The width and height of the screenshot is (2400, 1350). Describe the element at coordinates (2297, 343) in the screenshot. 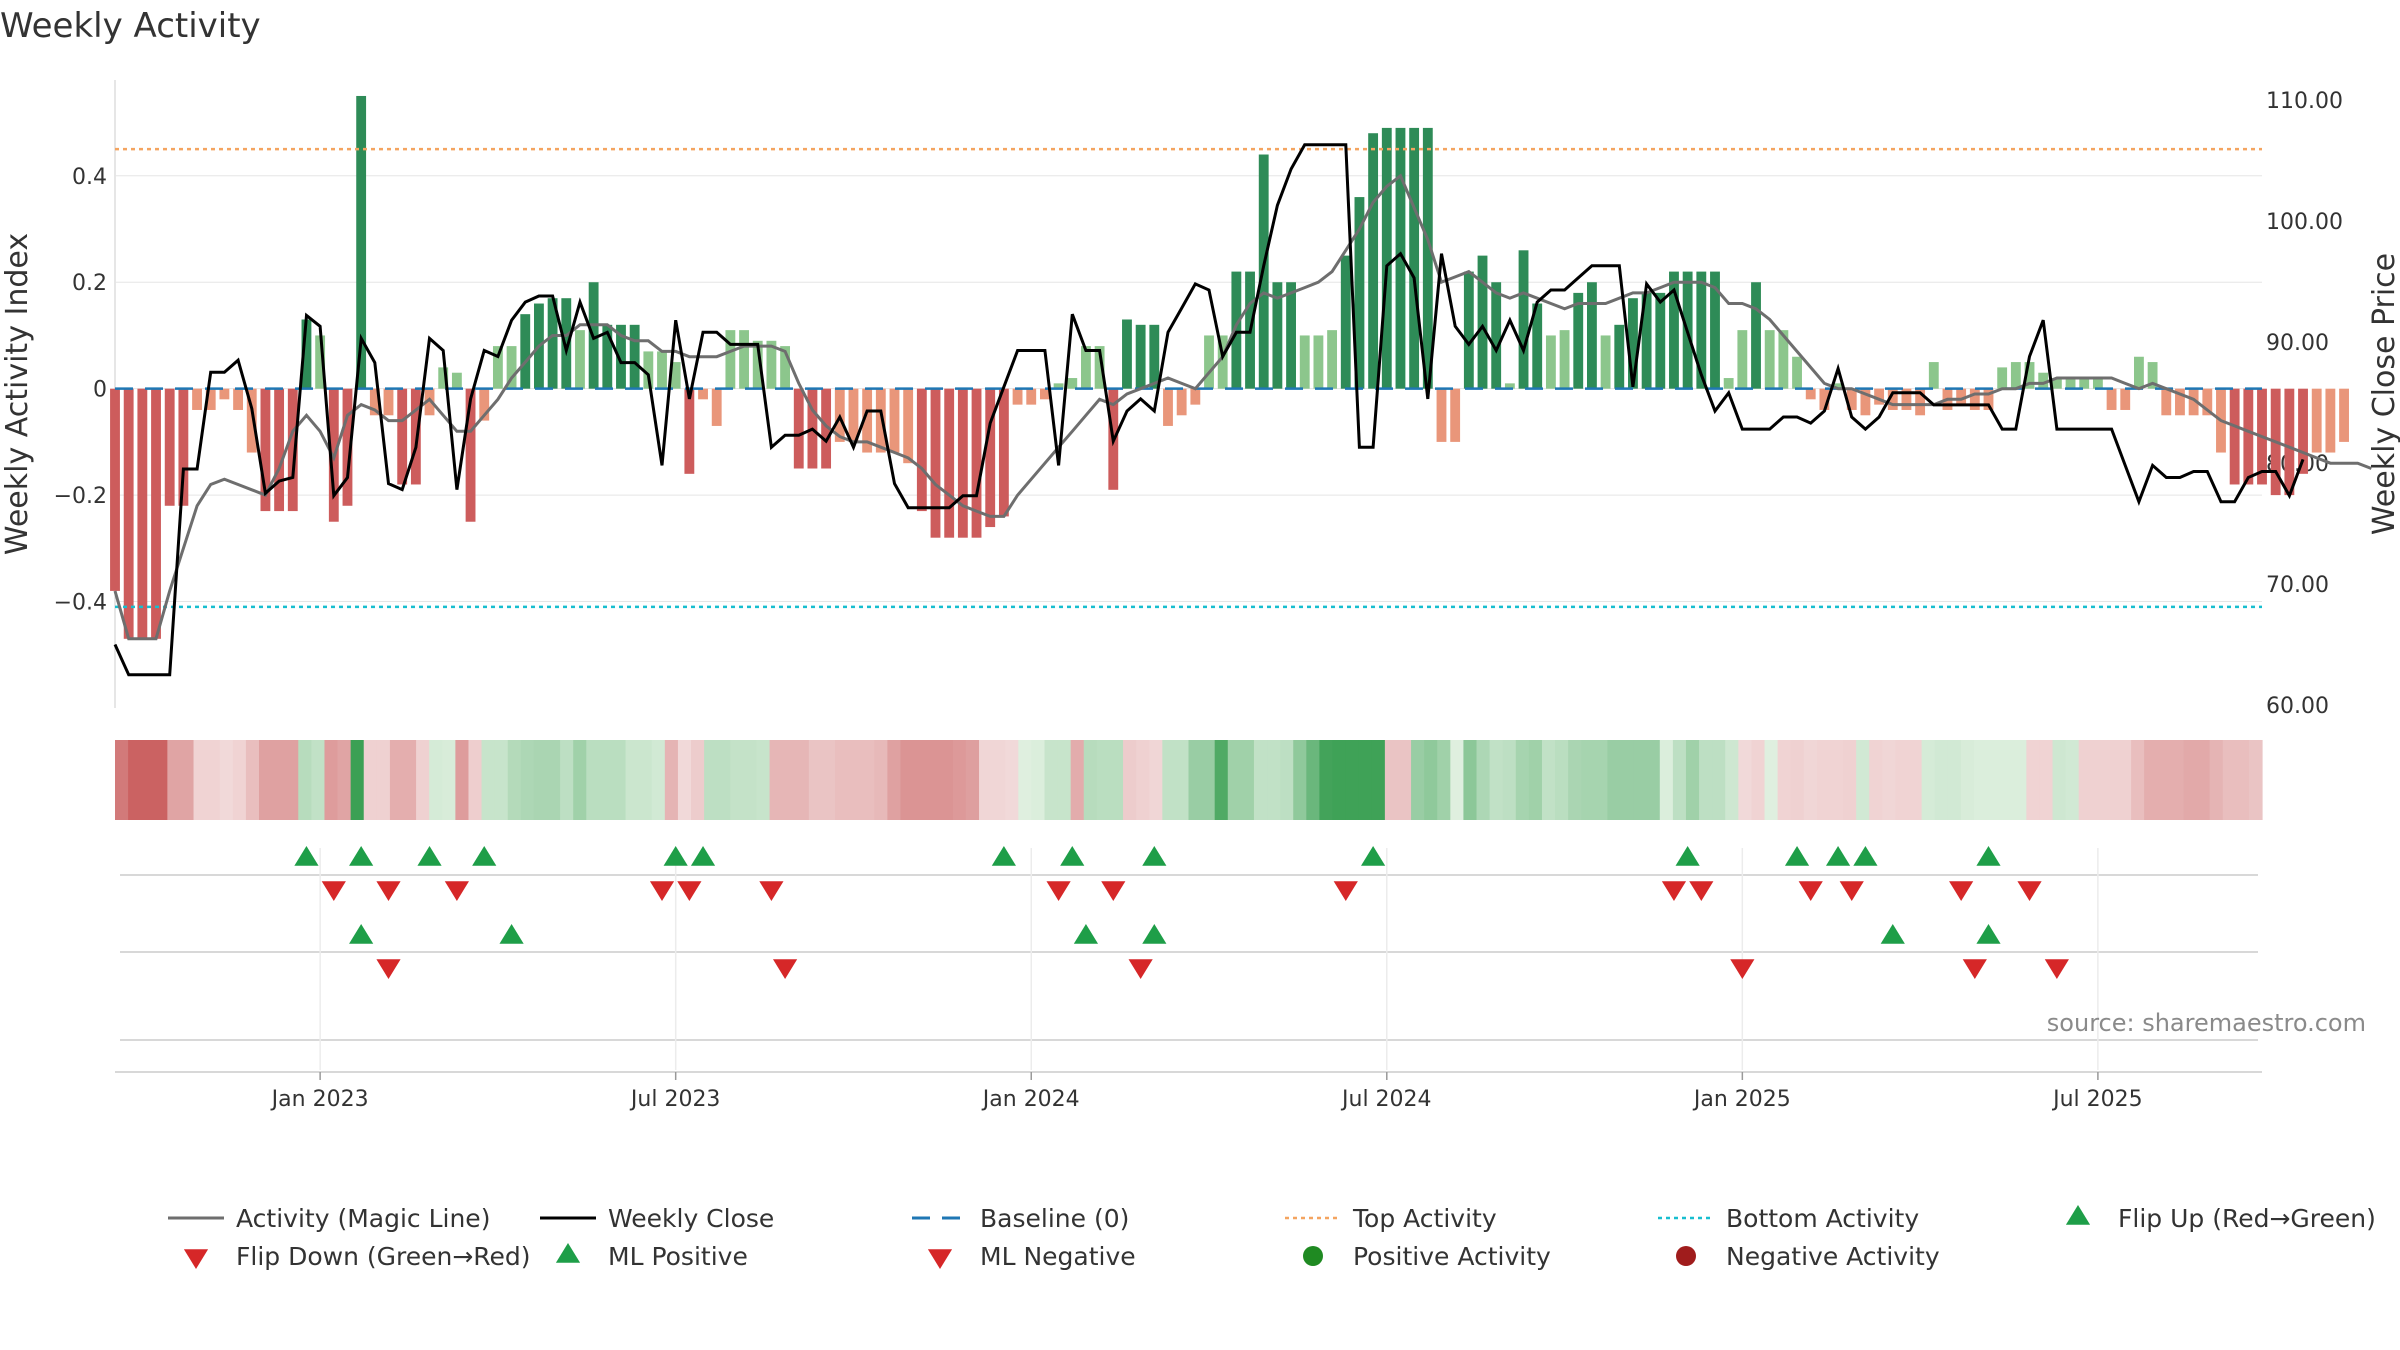

I see `y-right-tick-label: 90.00` at that location.